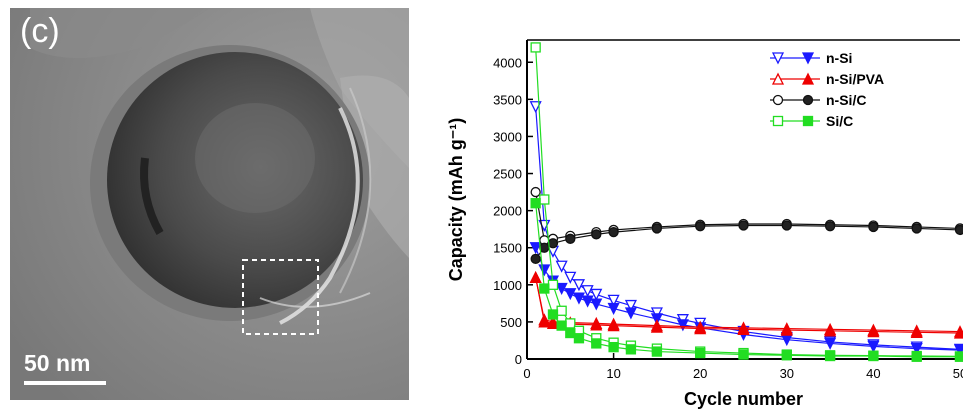  Describe the element at coordinates (855, 79) in the screenshot. I see `legend-label: n-Si/PVA` at that location.